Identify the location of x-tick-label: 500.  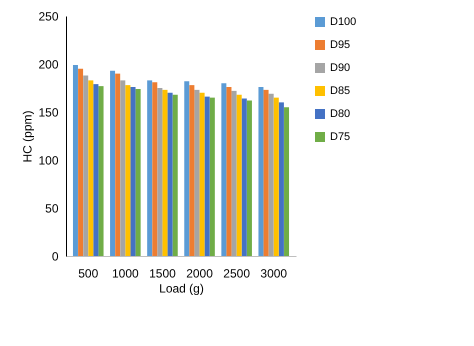
(88, 273).